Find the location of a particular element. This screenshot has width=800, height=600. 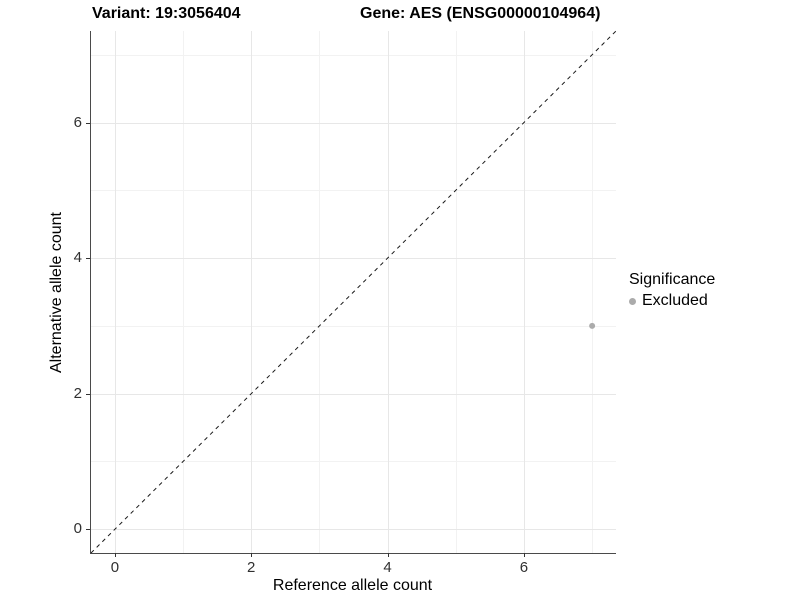

y-axis-tick-label: 4 is located at coordinates (77, 258).